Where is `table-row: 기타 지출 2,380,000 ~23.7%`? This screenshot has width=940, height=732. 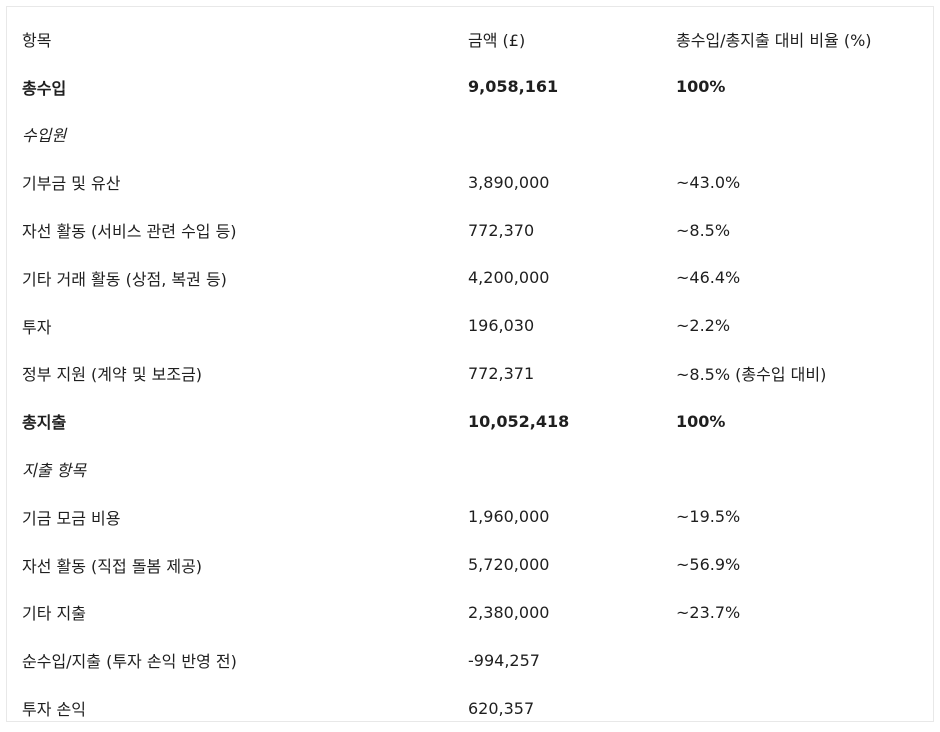
table-row: 기타 지출 2,380,000 ~23.7% is located at coordinates (470, 613).